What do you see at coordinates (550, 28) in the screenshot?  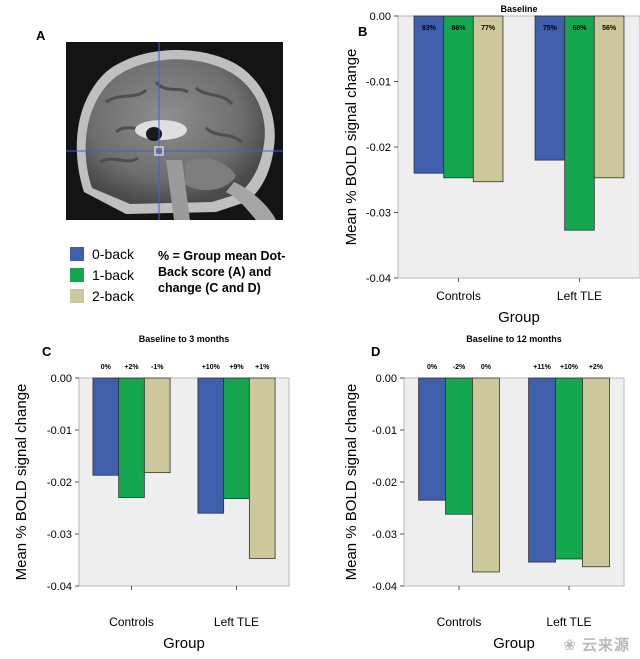 I see `data-label: 75%` at bounding box center [550, 28].